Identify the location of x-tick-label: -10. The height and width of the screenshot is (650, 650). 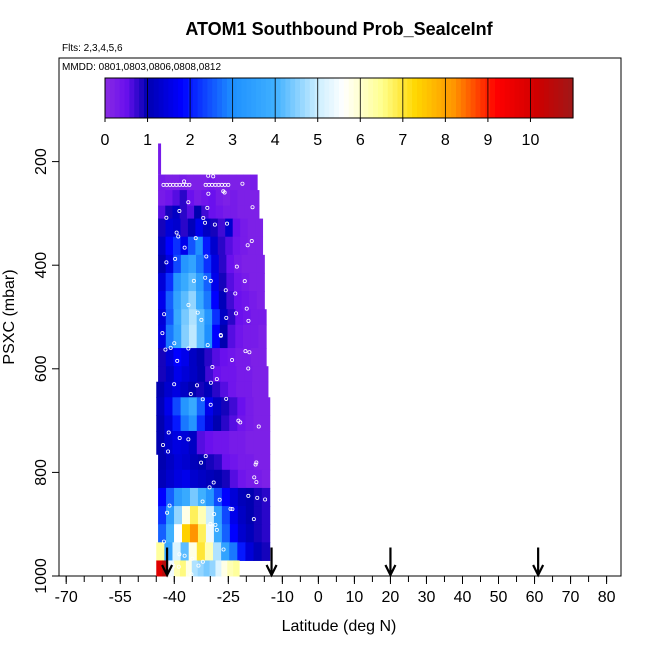
(282, 597).